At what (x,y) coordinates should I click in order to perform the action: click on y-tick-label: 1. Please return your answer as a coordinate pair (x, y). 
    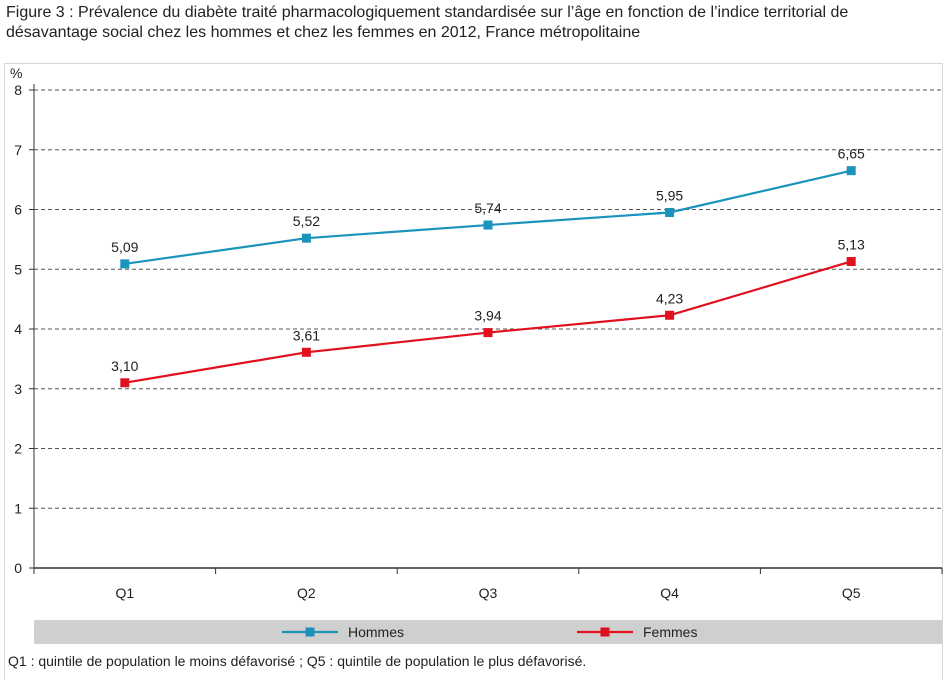
    Looking at the image, I should click on (18, 508).